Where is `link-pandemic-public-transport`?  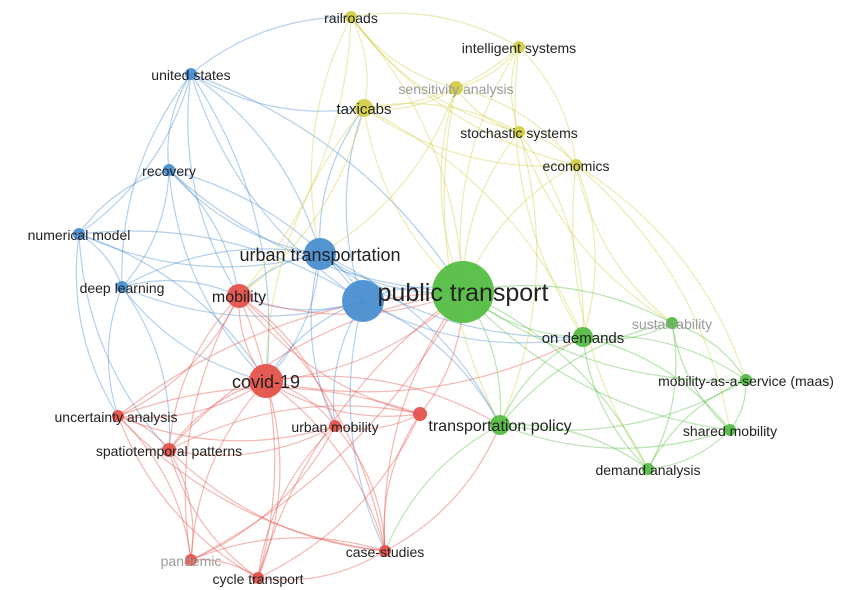
link-pandemic-public-transport is located at coordinates (327, 426).